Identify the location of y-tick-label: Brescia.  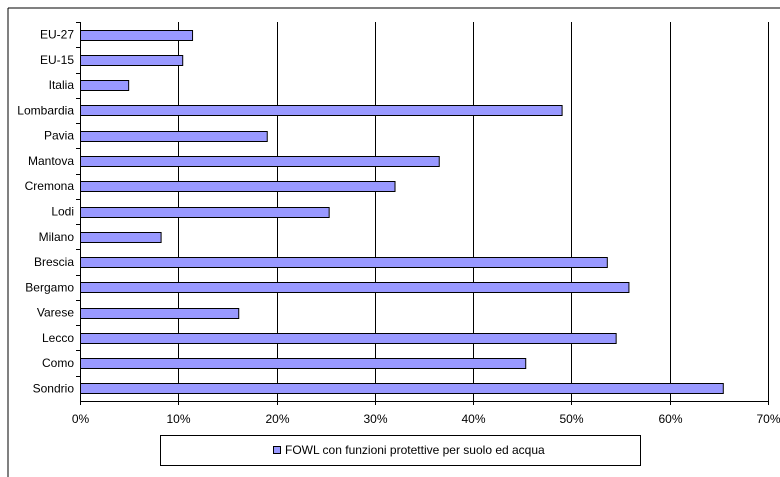
(54, 262).